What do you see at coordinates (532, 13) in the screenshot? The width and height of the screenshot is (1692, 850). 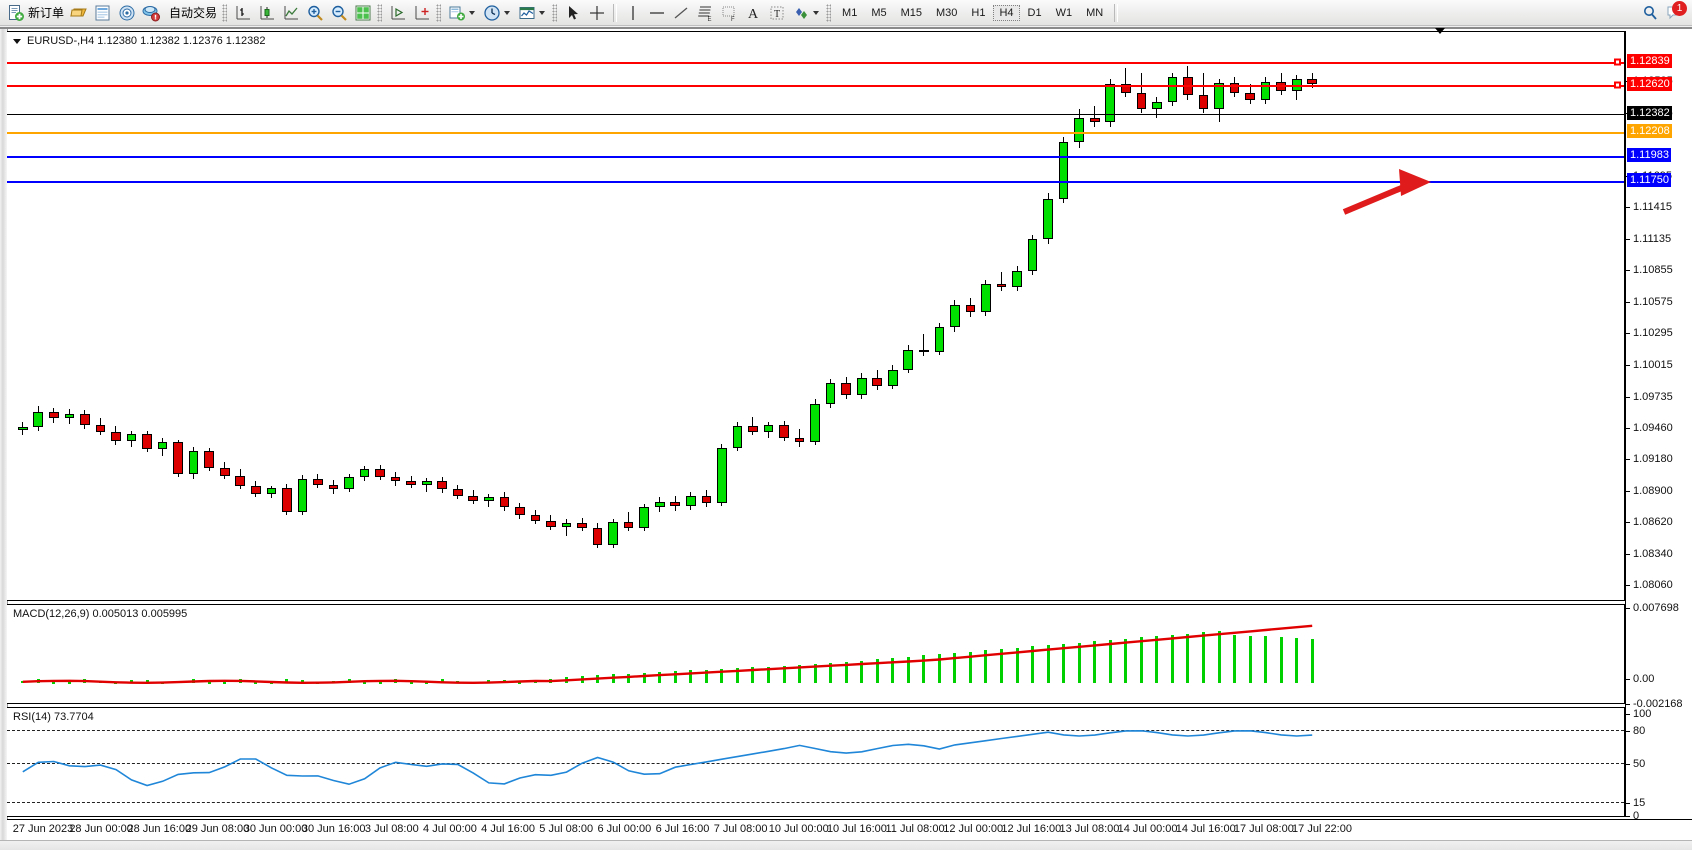 I see `indicators-button` at bounding box center [532, 13].